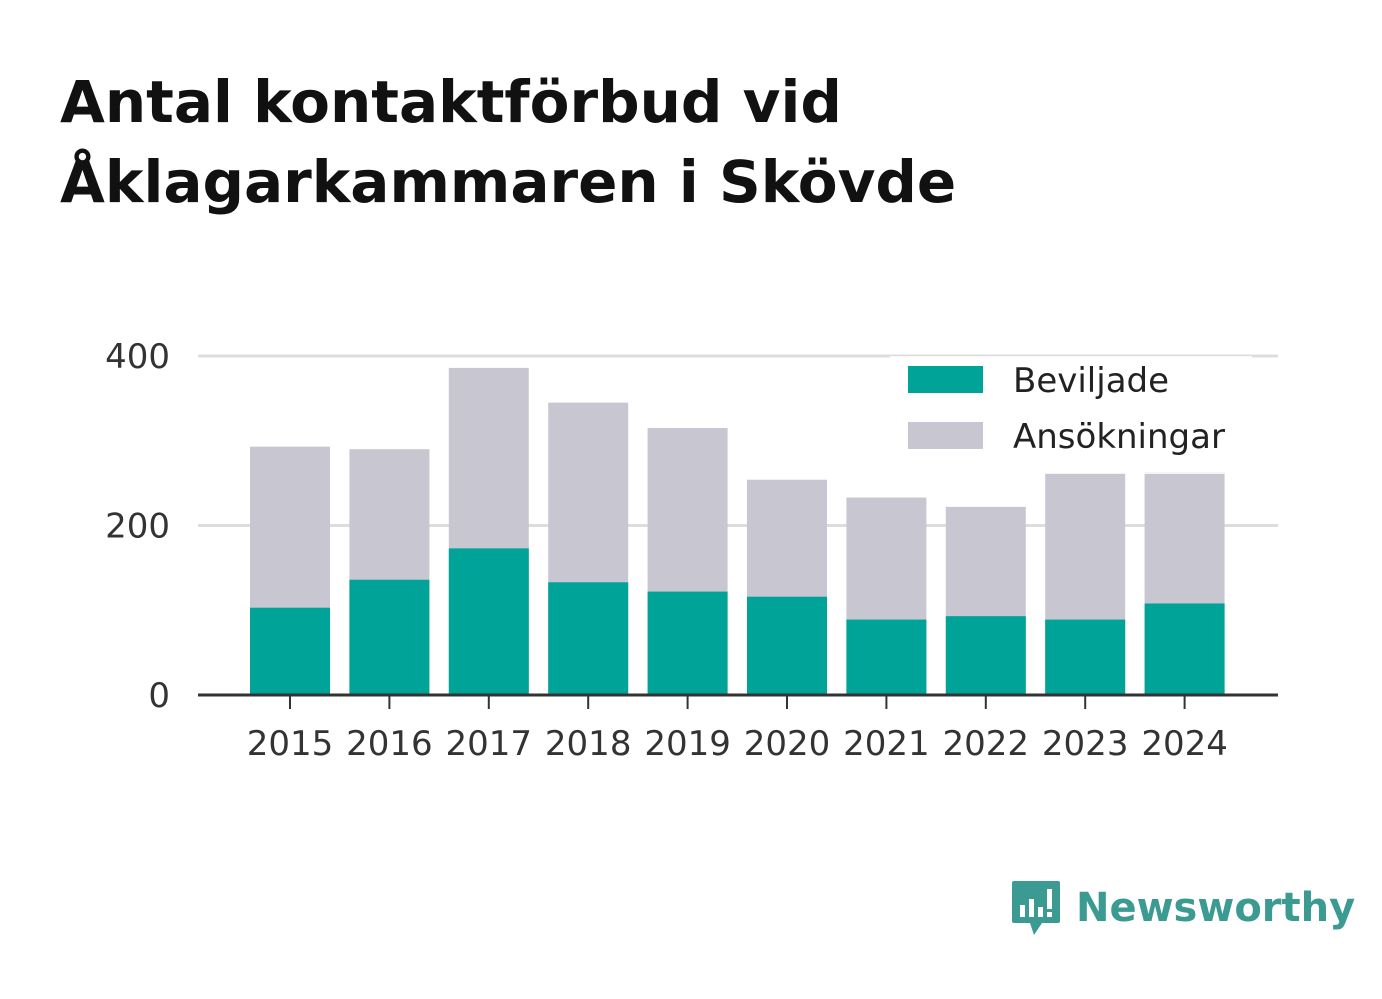 This screenshot has width=1382, height=999. I want to click on x-tick-label-2015: 2015, so click(290, 744).